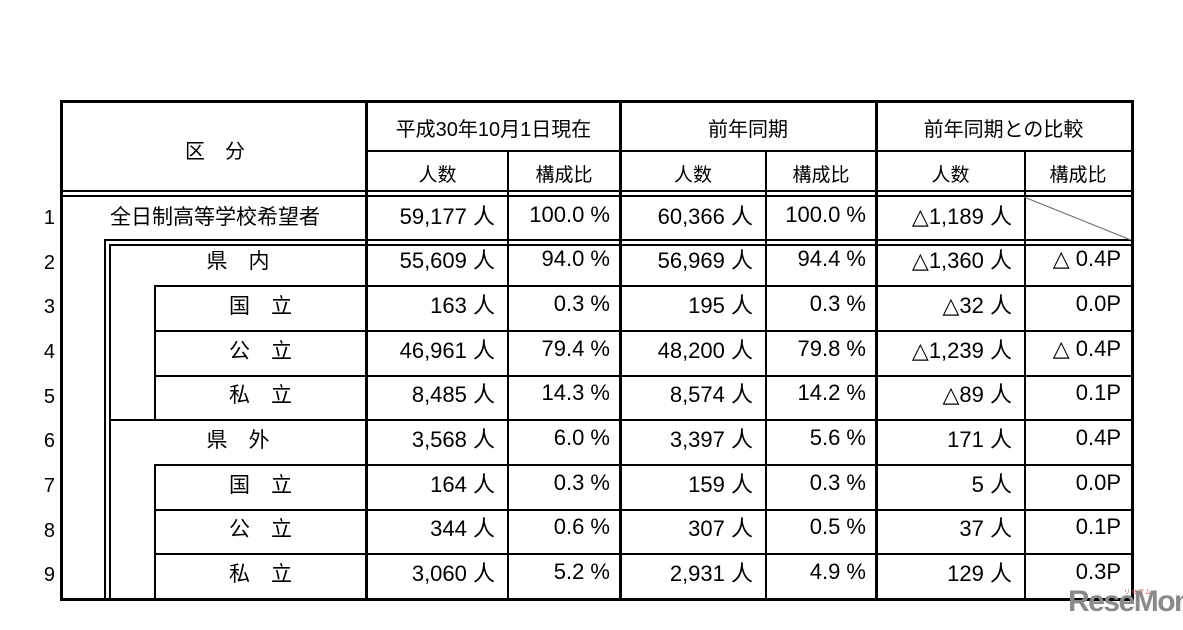 This screenshot has height=630, width=1183. Describe the element at coordinates (961, 350) in the screenshot. I see `cell-count: △1,239 人` at that location.